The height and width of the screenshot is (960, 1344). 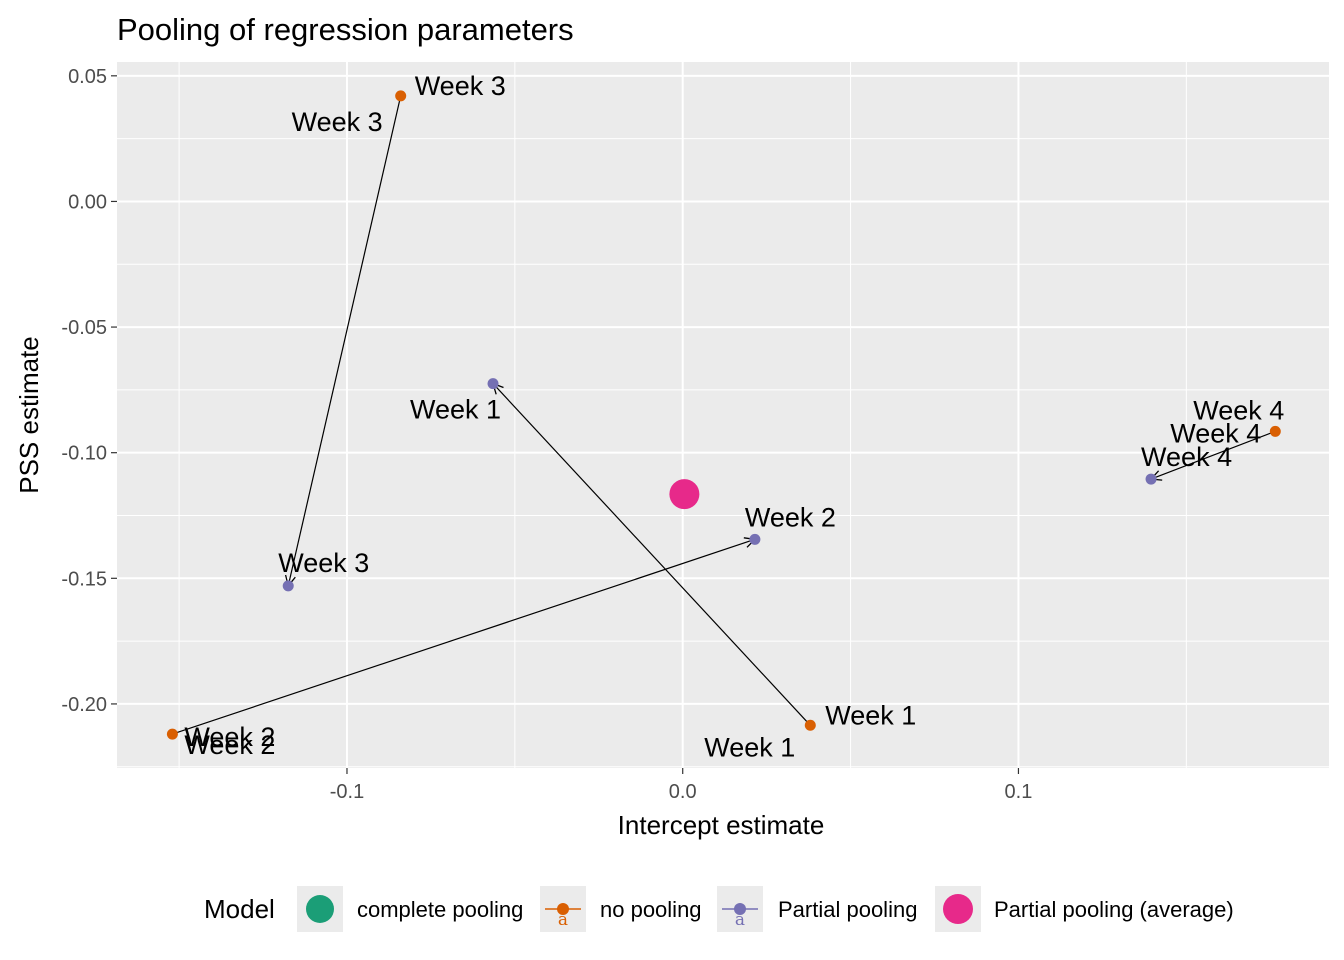 I want to click on y-tick-label: 0.00, so click(x=87, y=202).